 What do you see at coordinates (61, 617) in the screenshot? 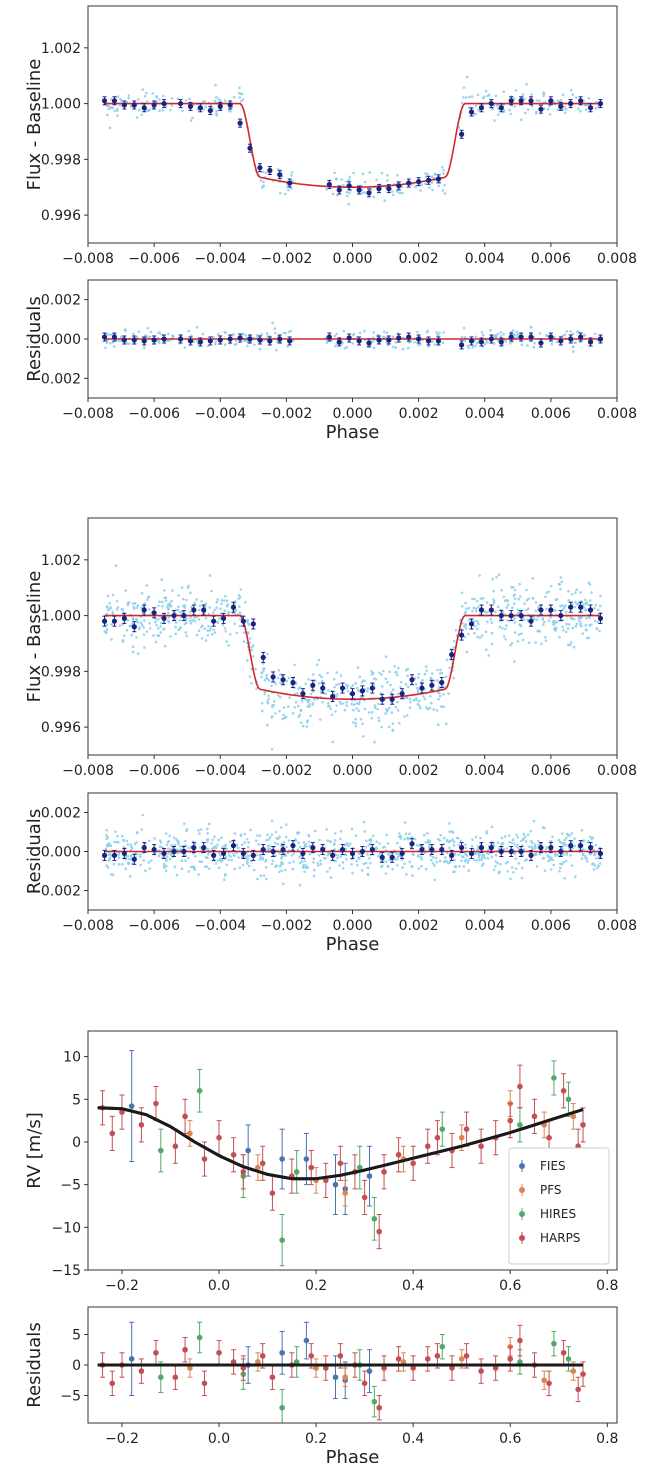
I see `y-tick-label: 1.000` at bounding box center [61, 617].